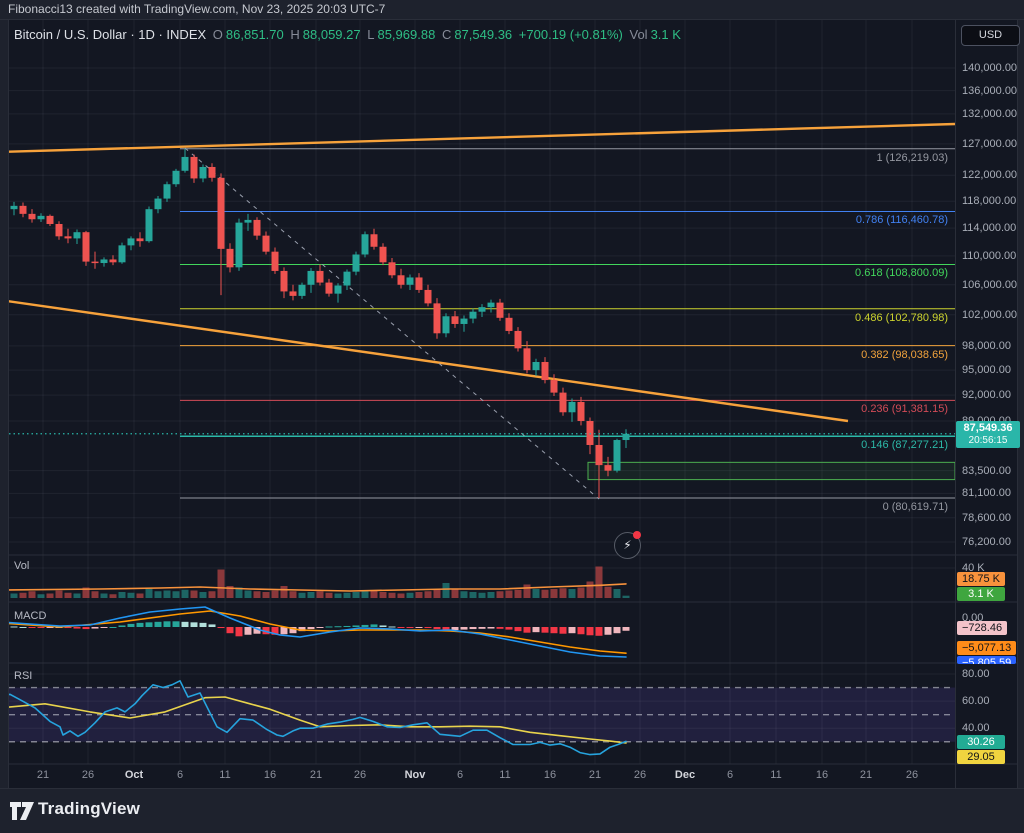 This screenshot has height=833, width=1024. I want to click on low-value: 85,969.88, so click(406, 34).